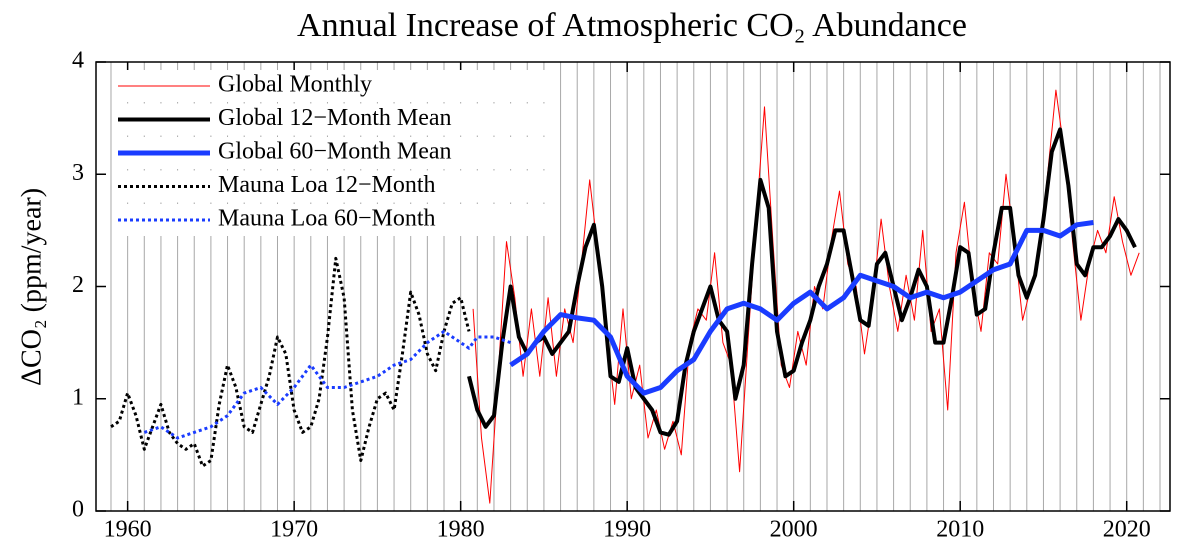 The height and width of the screenshot is (547, 1187). I want to click on legend-label: Global 60−Month Mean, so click(335, 152).